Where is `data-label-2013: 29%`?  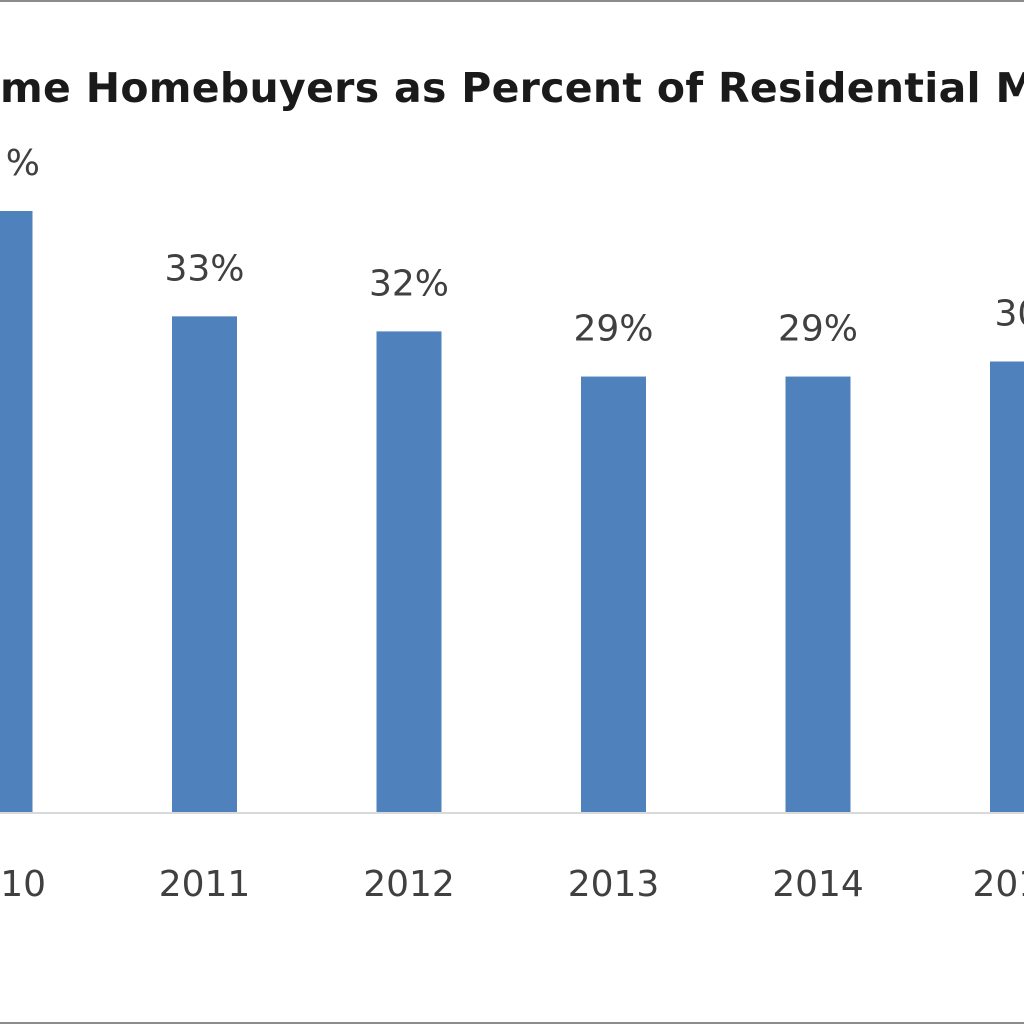 data-label-2013: 29% is located at coordinates (613, 329).